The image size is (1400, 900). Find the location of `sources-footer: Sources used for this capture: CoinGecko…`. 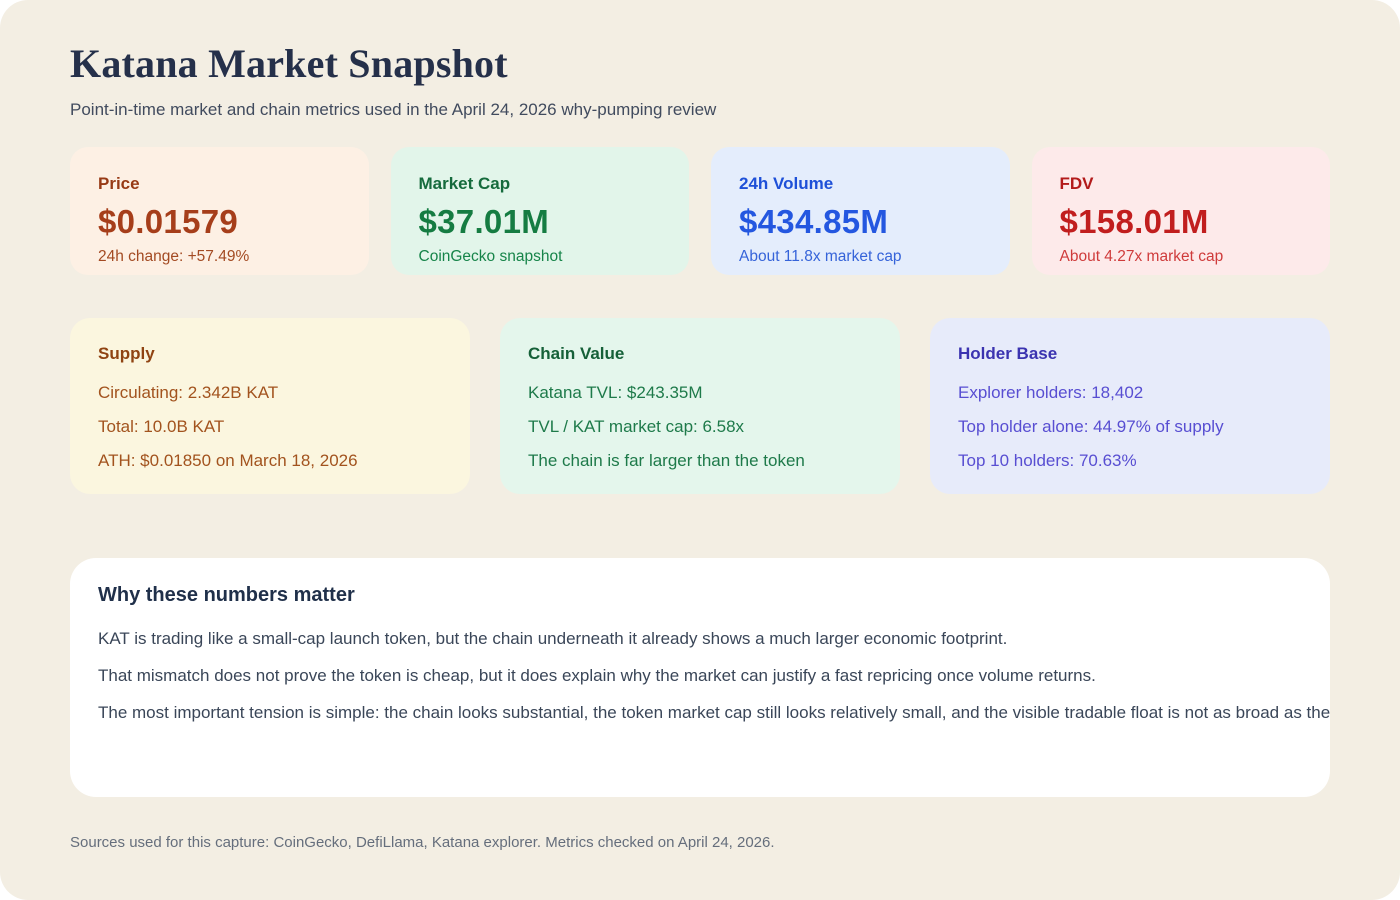

sources-footer: Sources used for this capture: CoinGecko… is located at coordinates (422, 842).